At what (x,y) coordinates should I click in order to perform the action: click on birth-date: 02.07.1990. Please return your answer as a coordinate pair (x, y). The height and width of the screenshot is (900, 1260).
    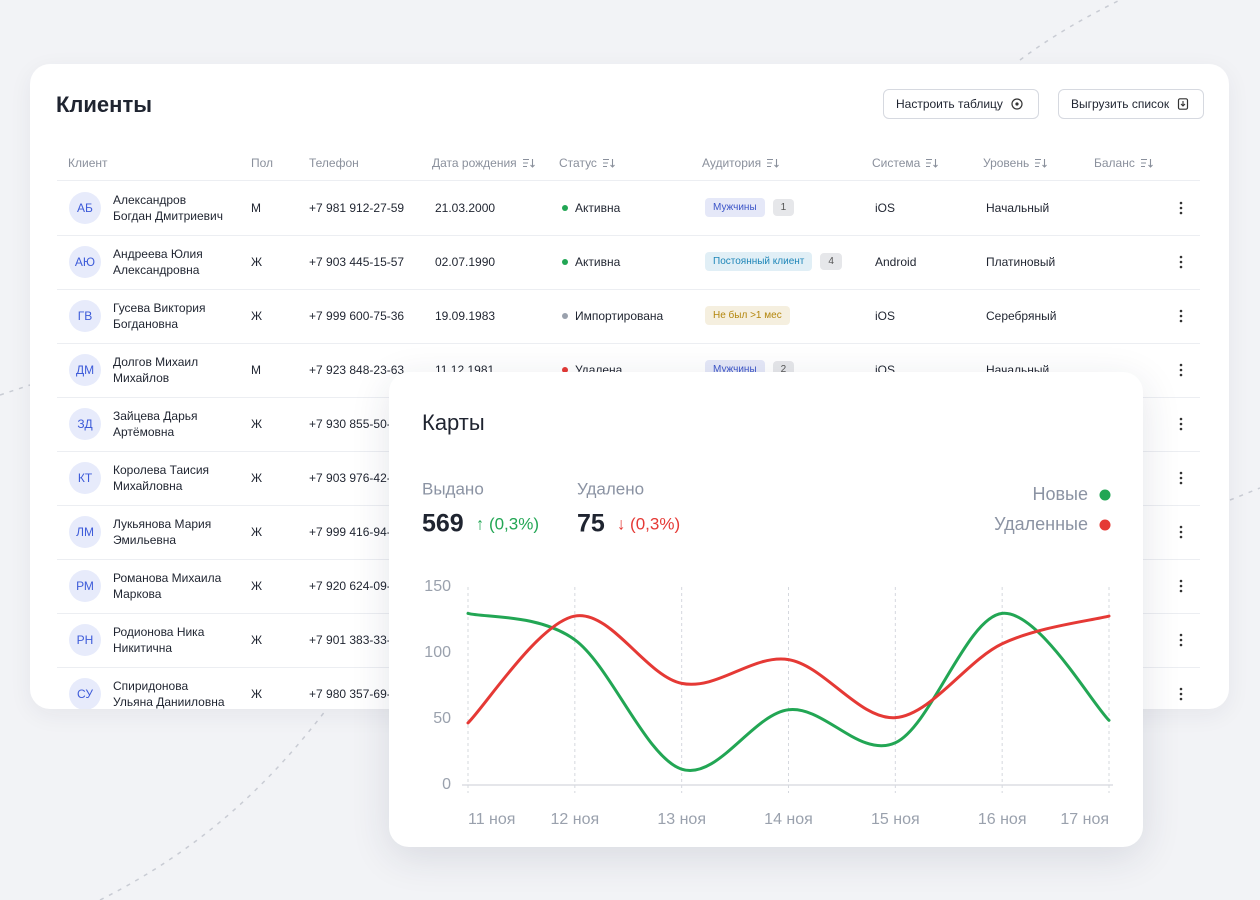
    Looking at the image, I should click on (465, 262).